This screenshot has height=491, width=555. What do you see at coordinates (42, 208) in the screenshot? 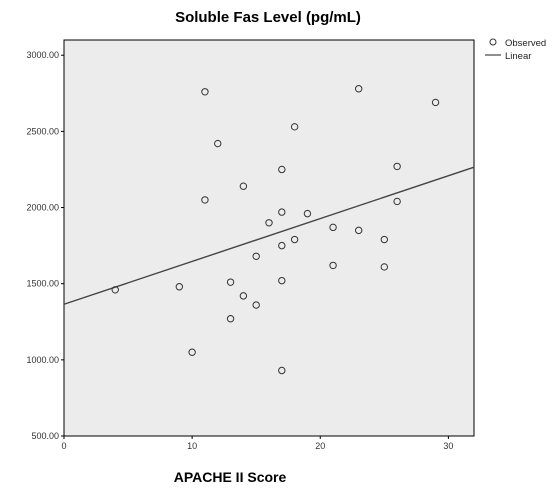
I see `y-tick-label: 2000.00` at bounding box center [42, 208].